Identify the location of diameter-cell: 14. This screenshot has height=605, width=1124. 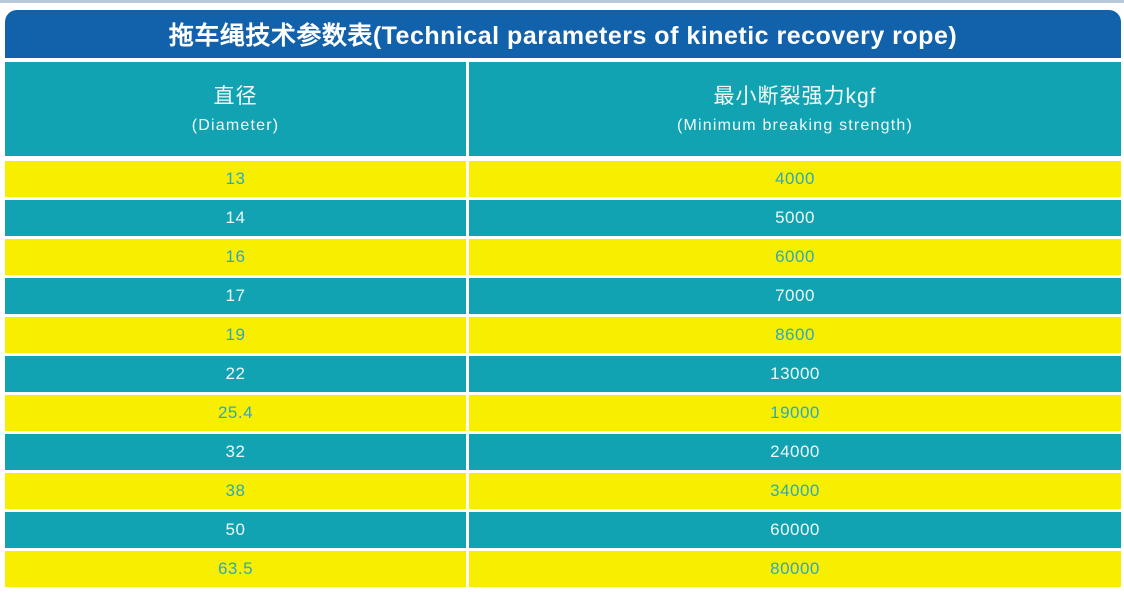
(235, 218).